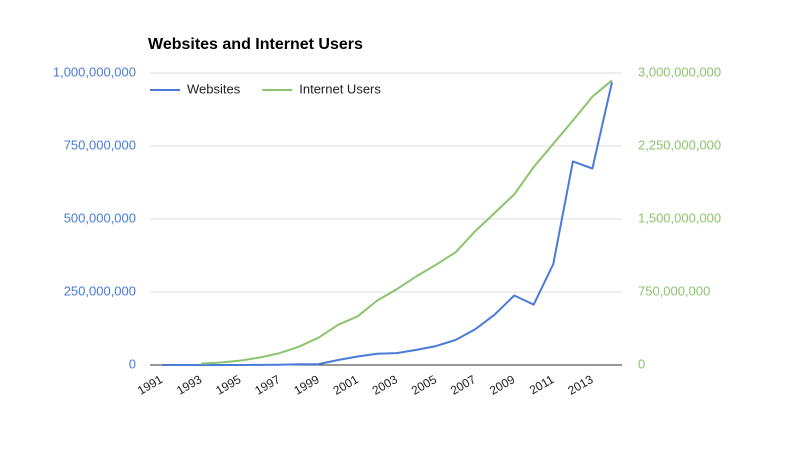  Describe the element at coordinates (255, 44) in the screenshot. I see `chart-title: Websites and Internet Users` at that location.